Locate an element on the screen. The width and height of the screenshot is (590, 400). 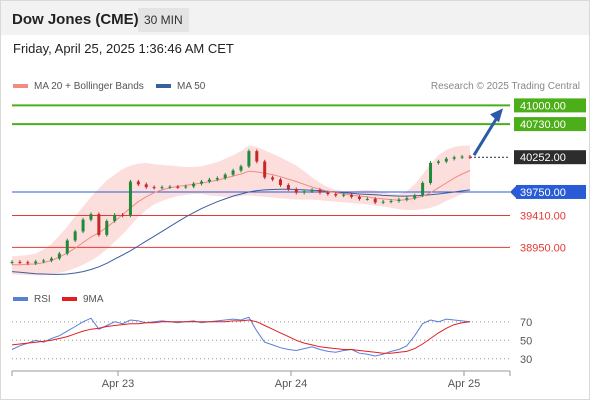
instrument-title: Dow Jones (CME) is located at coordinates (75, 19).